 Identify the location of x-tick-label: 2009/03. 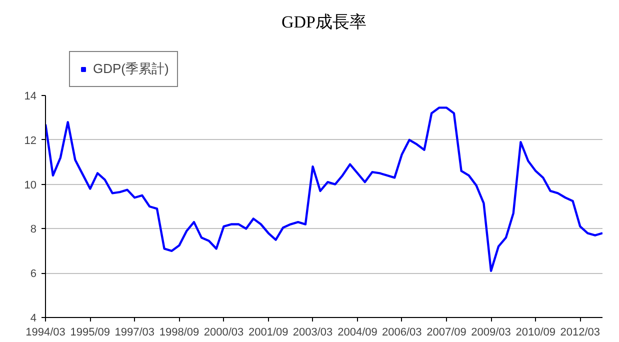
(491, 332).